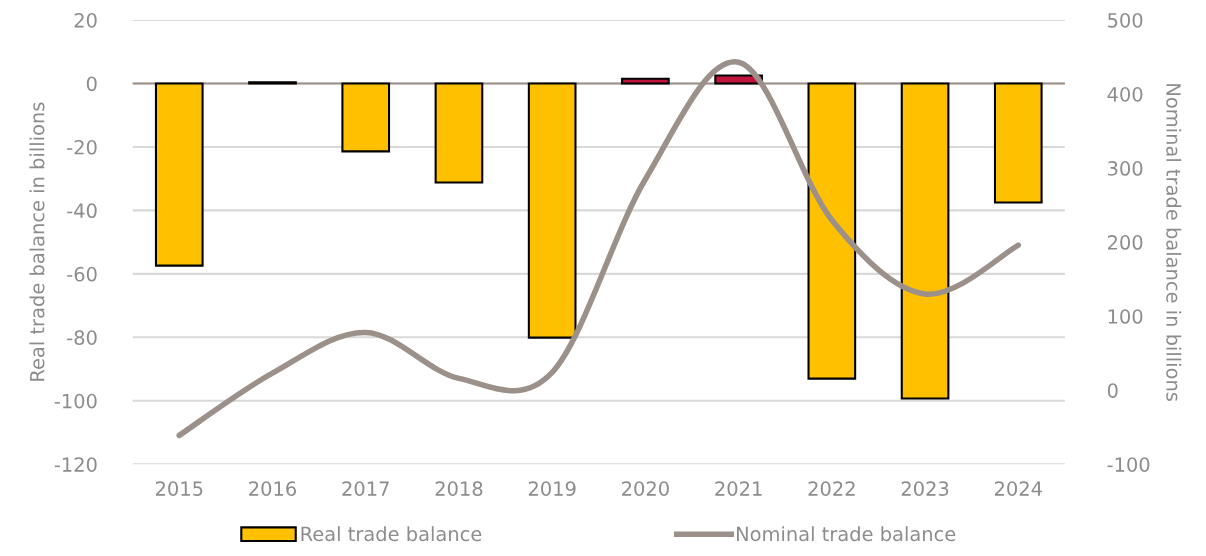 The height and width of the screenshot is (556, 1206). I want to click on x-tick-label: 2021, so click(738, 488).